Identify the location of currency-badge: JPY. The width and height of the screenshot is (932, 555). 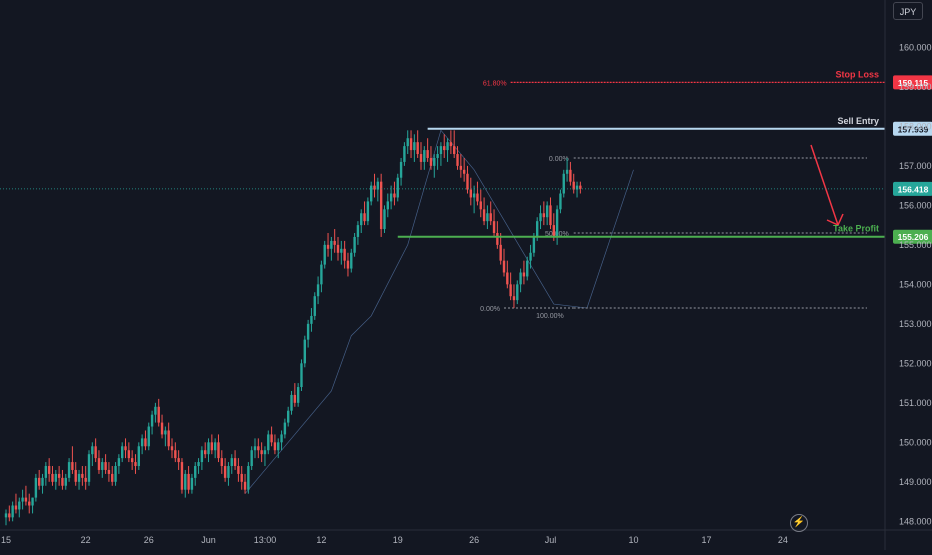
(908, 11).